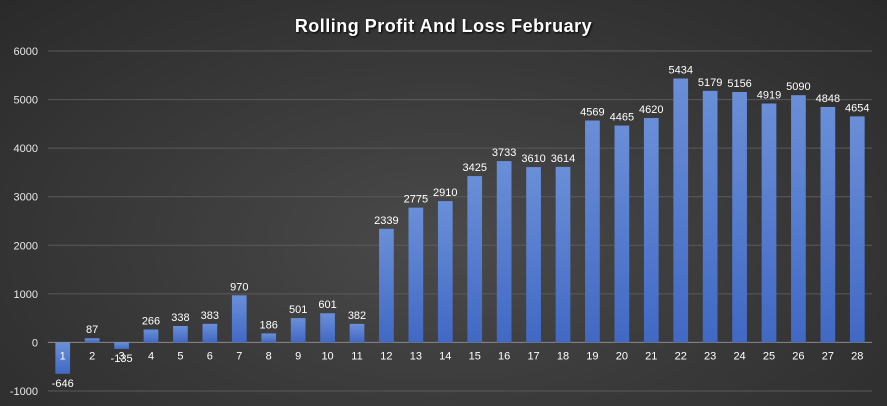 Image resolution: width=887 pixels, height=406 pixels. I want to click on data-label: 4848, so click(828, 99).